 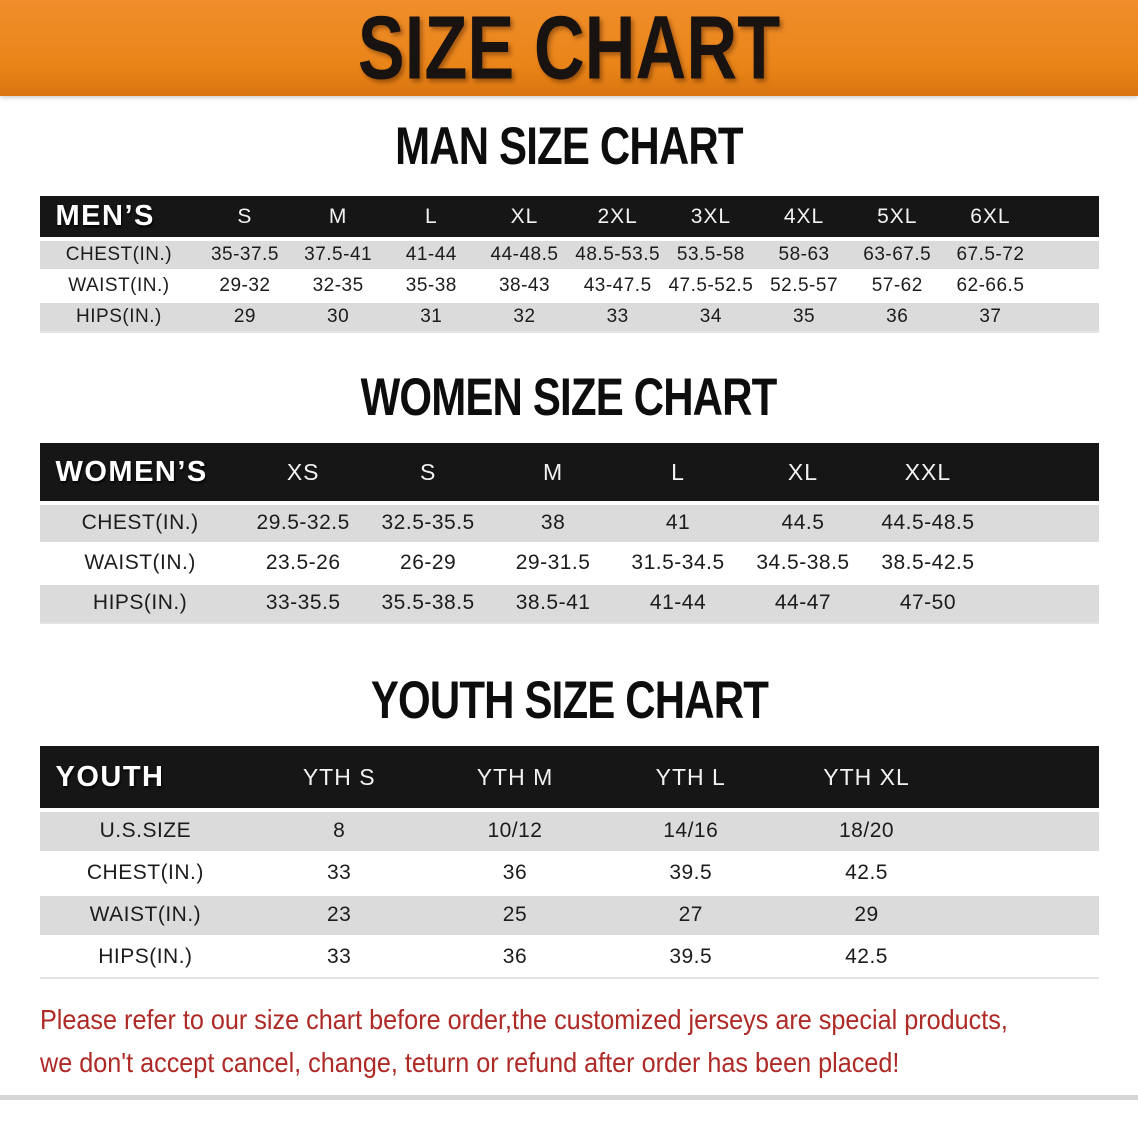 I want to click on size-value-cell: 44-48.5, so click(x=524, y=254).